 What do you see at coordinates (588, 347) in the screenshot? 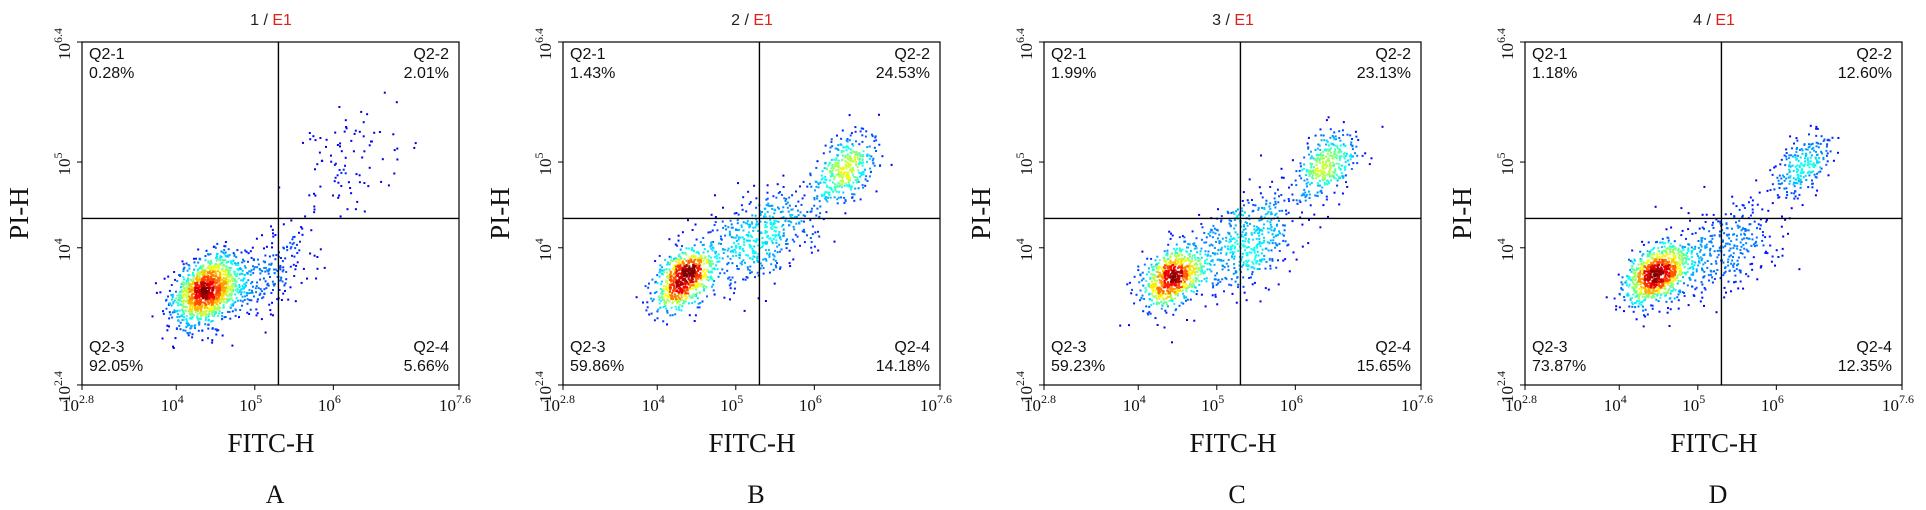
I see `quadrant-name: Q2-3` at bounding box center [588, 347].